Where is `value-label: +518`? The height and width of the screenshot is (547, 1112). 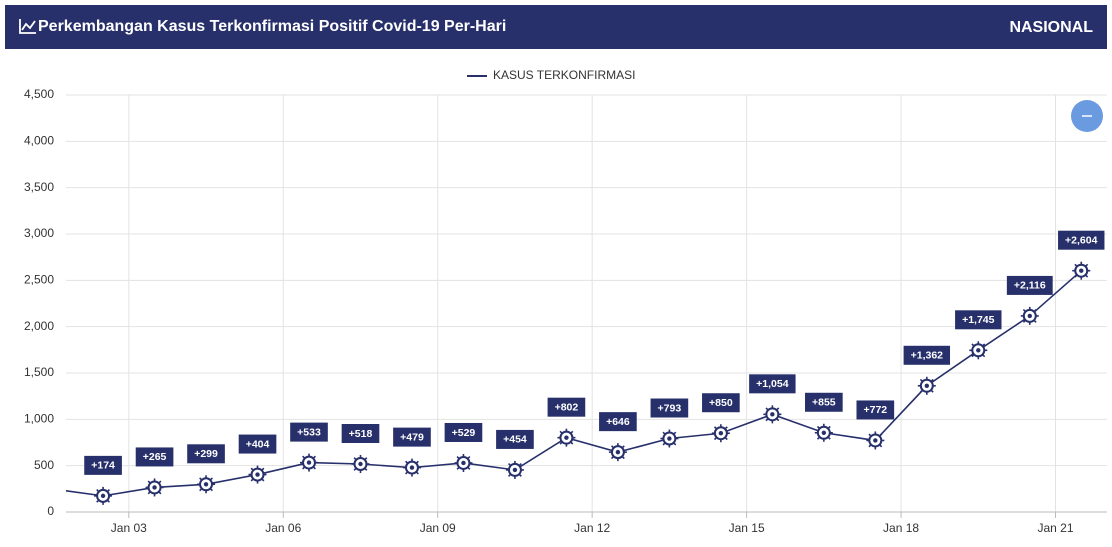
value-label: +518 is located at coordinates (361, 434).